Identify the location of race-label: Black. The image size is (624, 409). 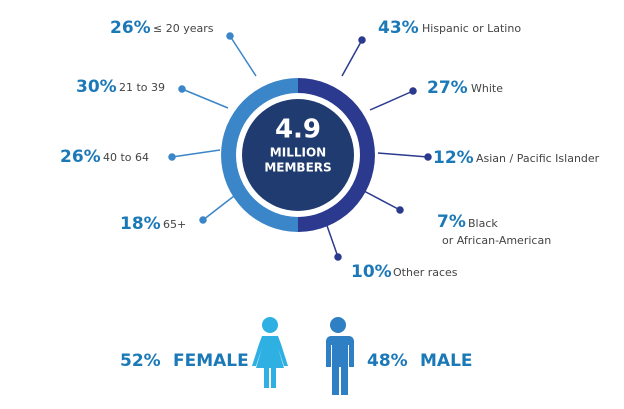
(483, 223).